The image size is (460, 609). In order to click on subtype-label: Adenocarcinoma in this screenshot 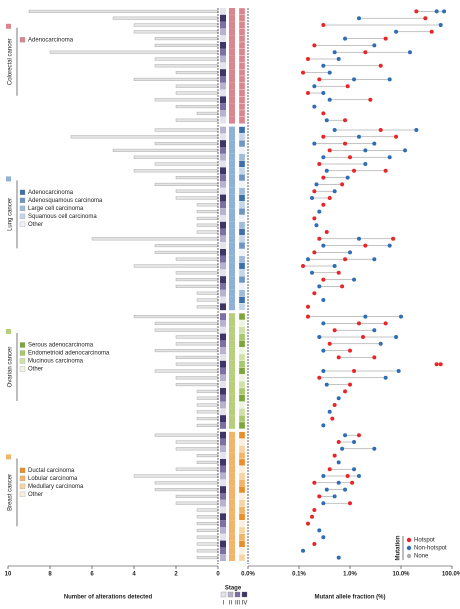, I will do `click(51, 193)`.